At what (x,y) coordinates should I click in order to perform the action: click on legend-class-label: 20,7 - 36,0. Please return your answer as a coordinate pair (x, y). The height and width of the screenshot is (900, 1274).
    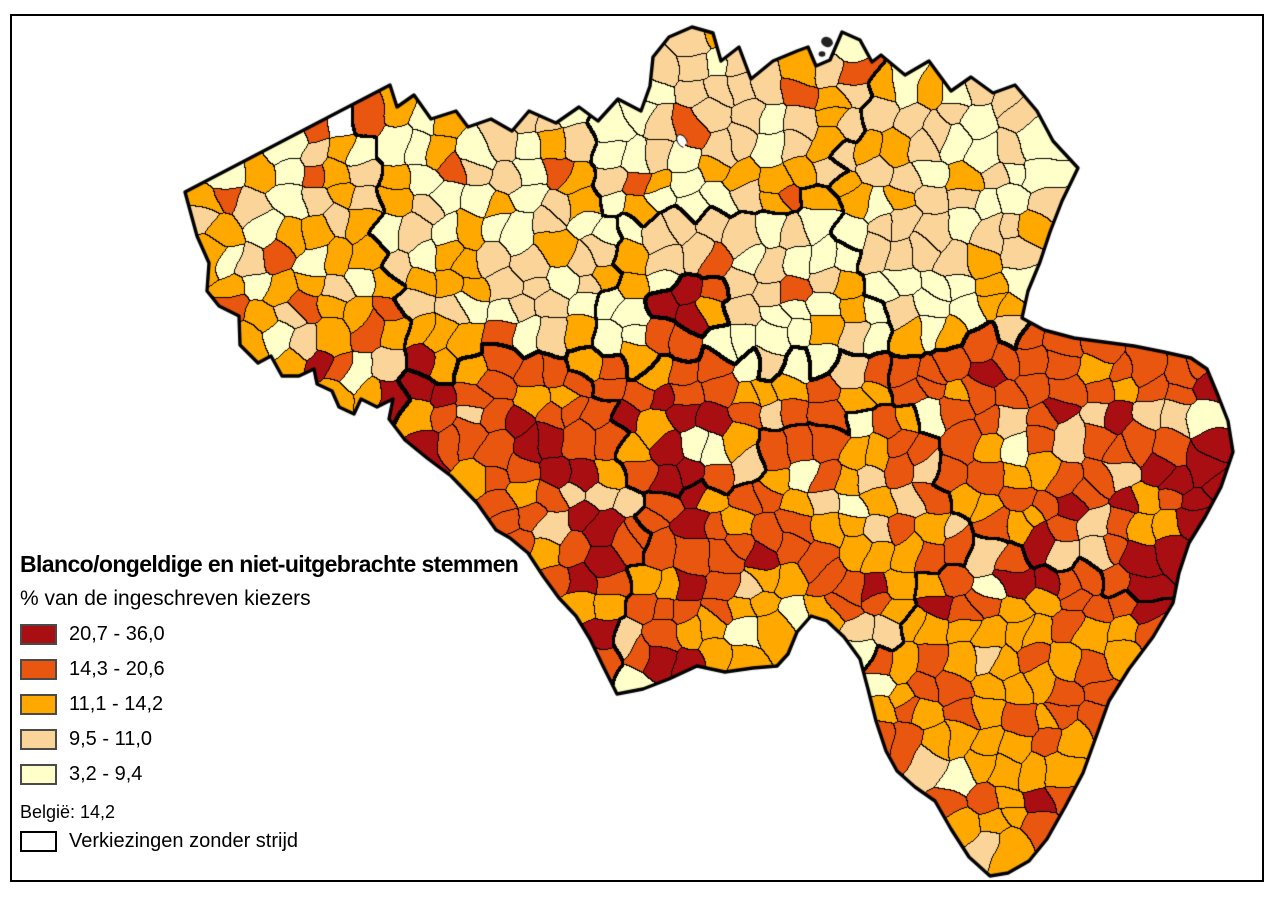
    Looking at the image, I should click on (117, 634).